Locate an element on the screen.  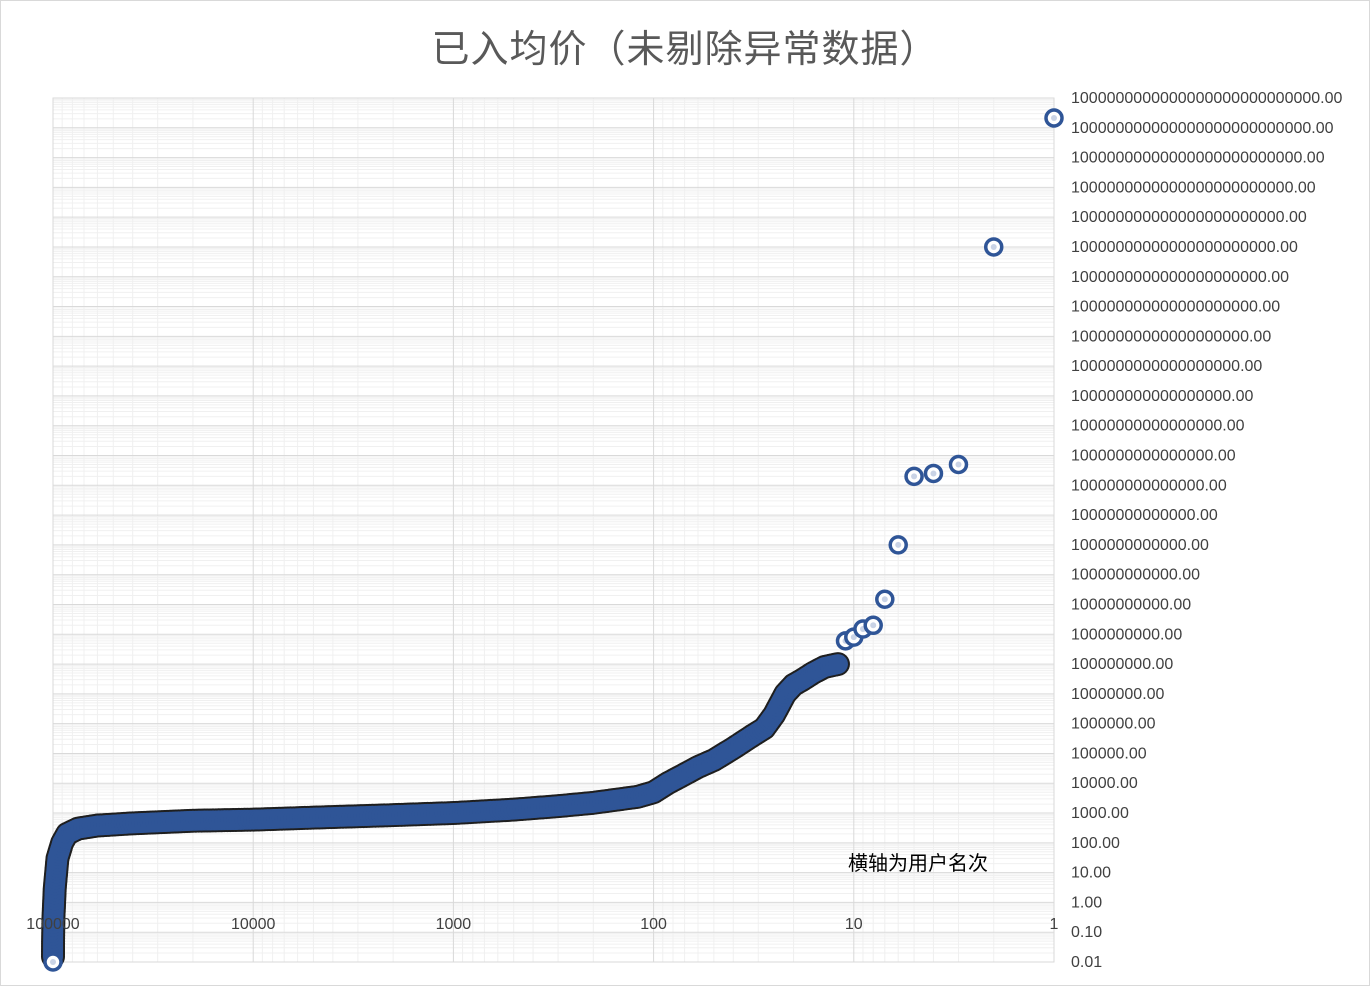
y-tick-label: 10000000000000.00 is located at coordinates (1144, 515).